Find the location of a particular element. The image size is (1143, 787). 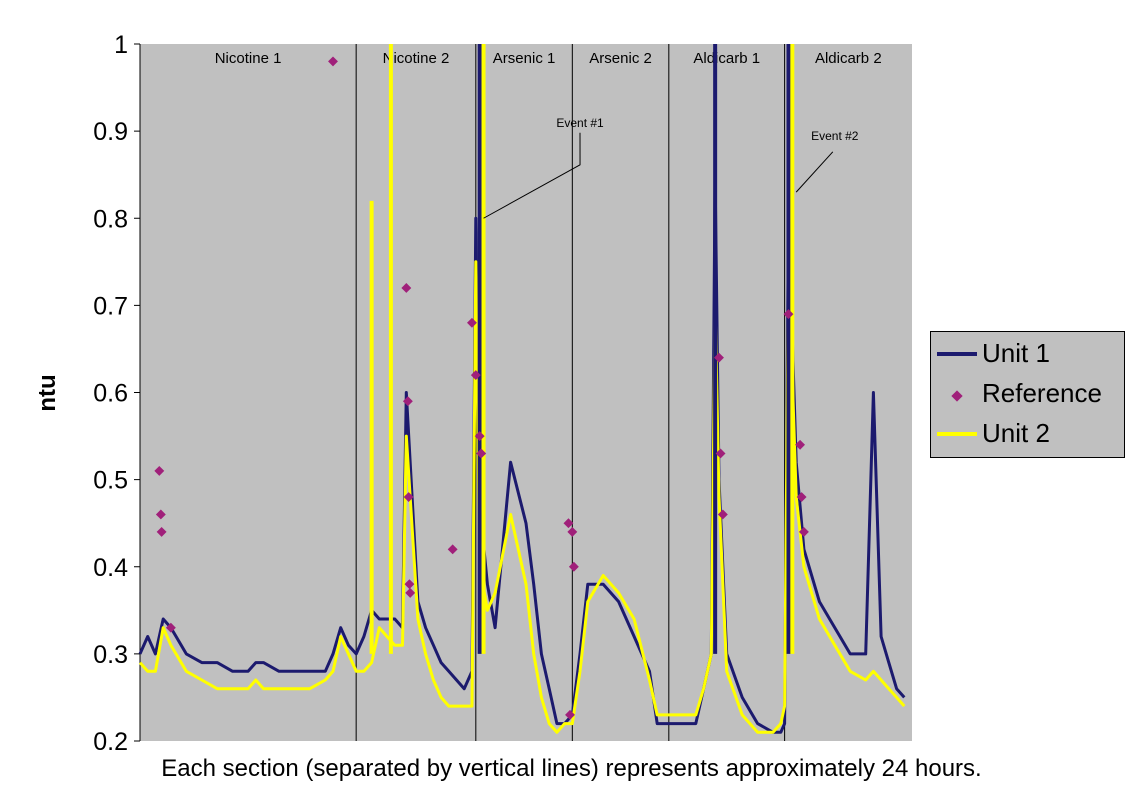

y-tick-label: 0.5 is located at coordinates (110, 481).